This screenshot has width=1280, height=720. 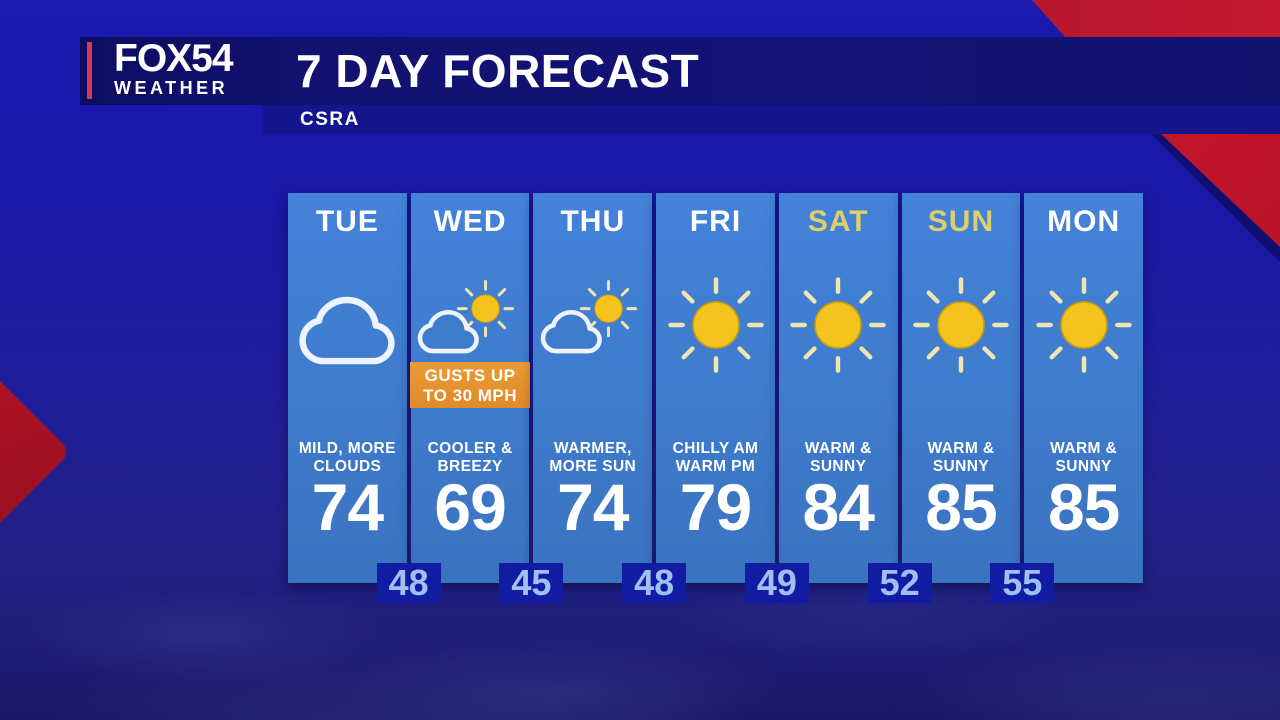 I want to click on condition-line2: BREEZY, so click(x=470, y=466).